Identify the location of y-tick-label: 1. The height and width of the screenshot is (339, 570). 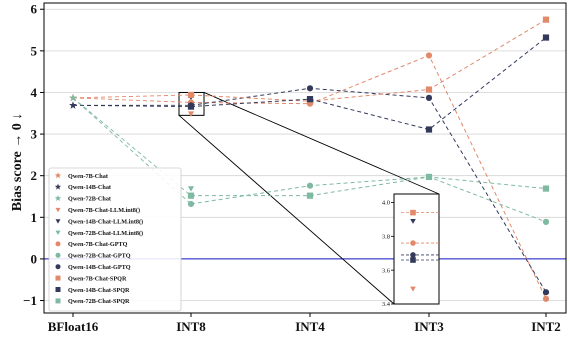
(34, 217).